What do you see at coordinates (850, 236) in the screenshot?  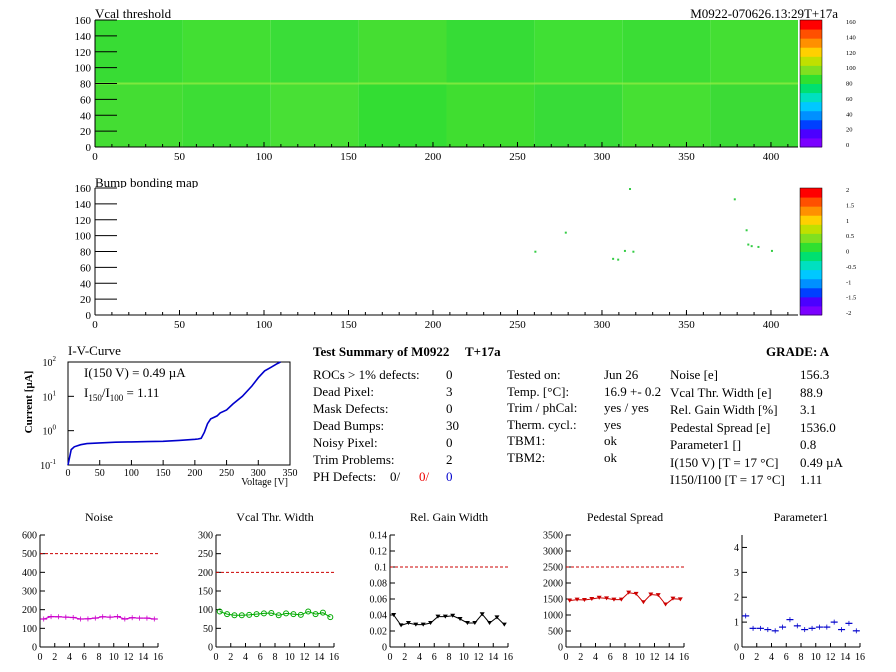 I see `colorbar-tick-label: 0.5` at bounding box center [850, 236].